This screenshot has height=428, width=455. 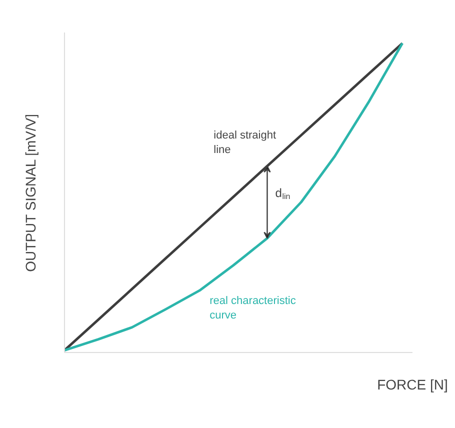 What do you see at coordinates (412, 384) in the screenshot?
I see `x-axis-title: FORCE [N]` at bounding box center [412, 384].